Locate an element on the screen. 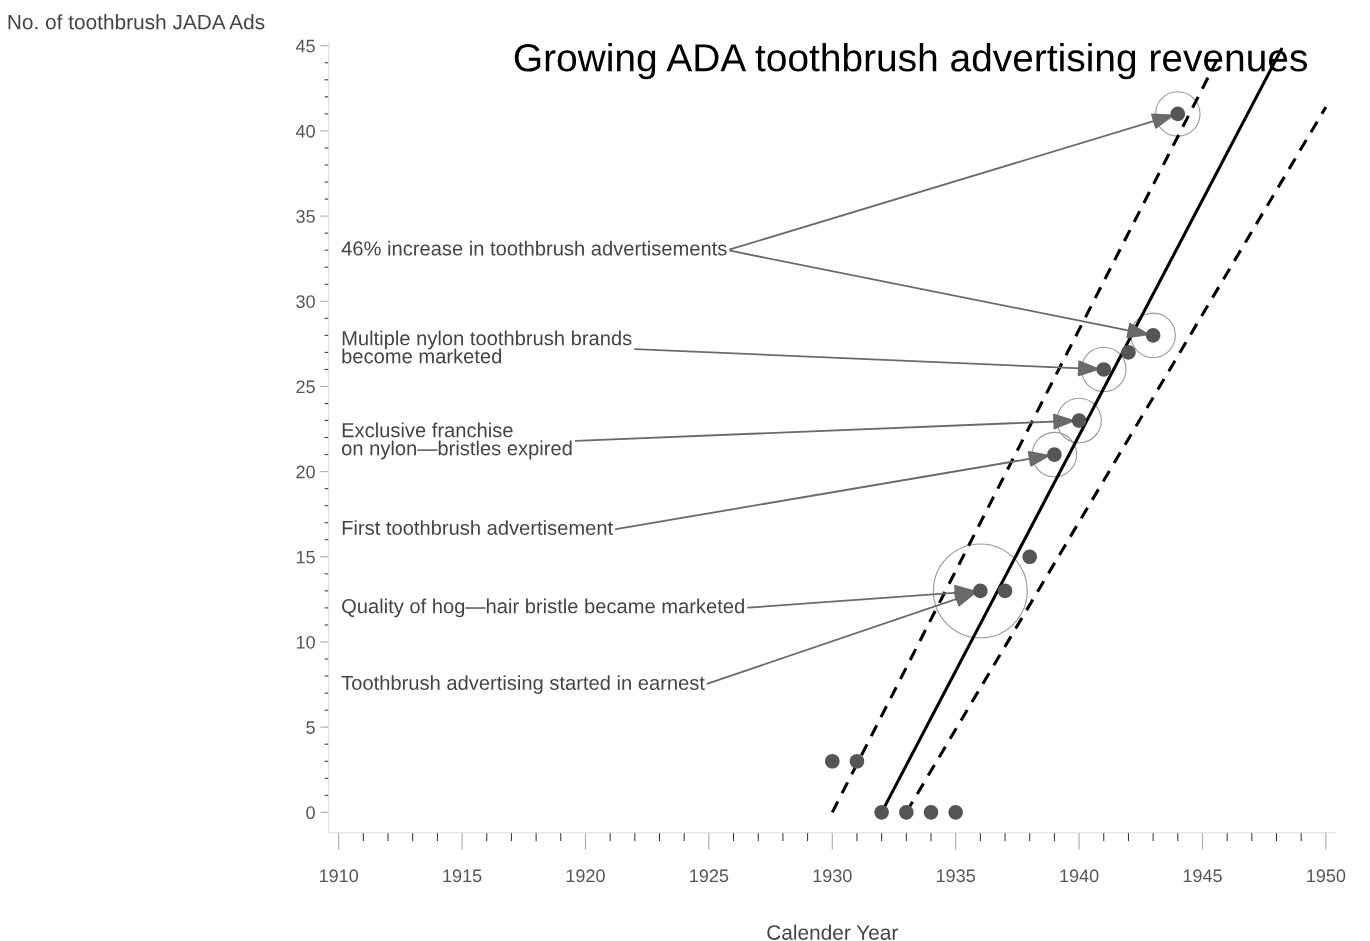 The image size is (1370, 941). annotation: Toothbrush advertising started in earnest is located at coordinates (523, 684).